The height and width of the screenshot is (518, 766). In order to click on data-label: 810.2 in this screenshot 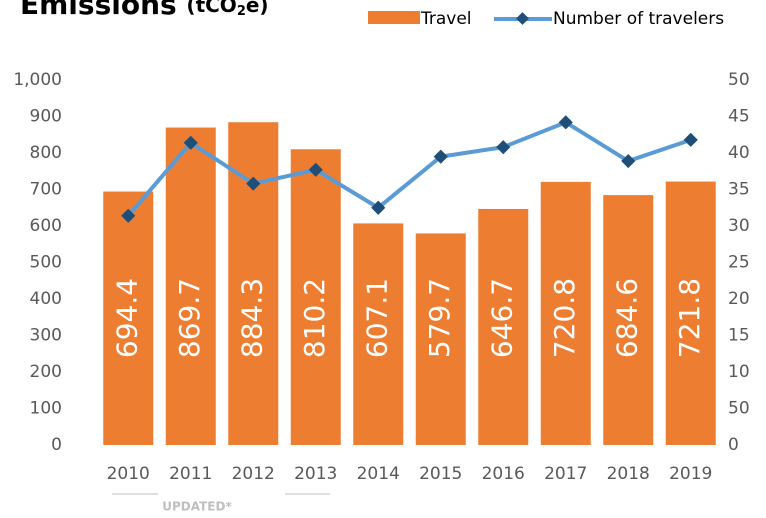, I will do `click(314, 318)`.